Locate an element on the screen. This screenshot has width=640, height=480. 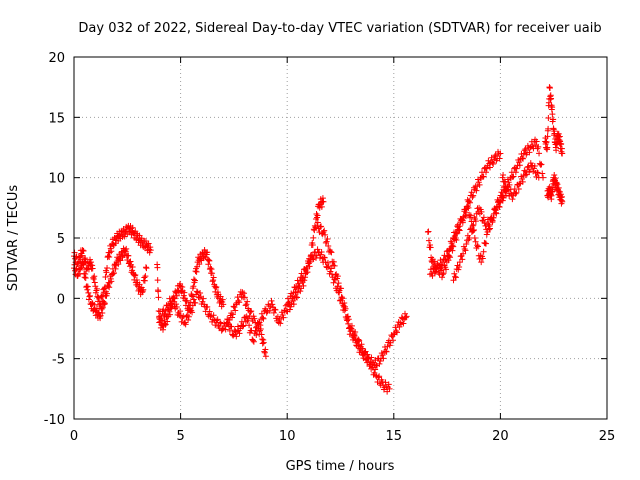
x-axis-label: GPS time / hours is located at coordinates (340, 466).